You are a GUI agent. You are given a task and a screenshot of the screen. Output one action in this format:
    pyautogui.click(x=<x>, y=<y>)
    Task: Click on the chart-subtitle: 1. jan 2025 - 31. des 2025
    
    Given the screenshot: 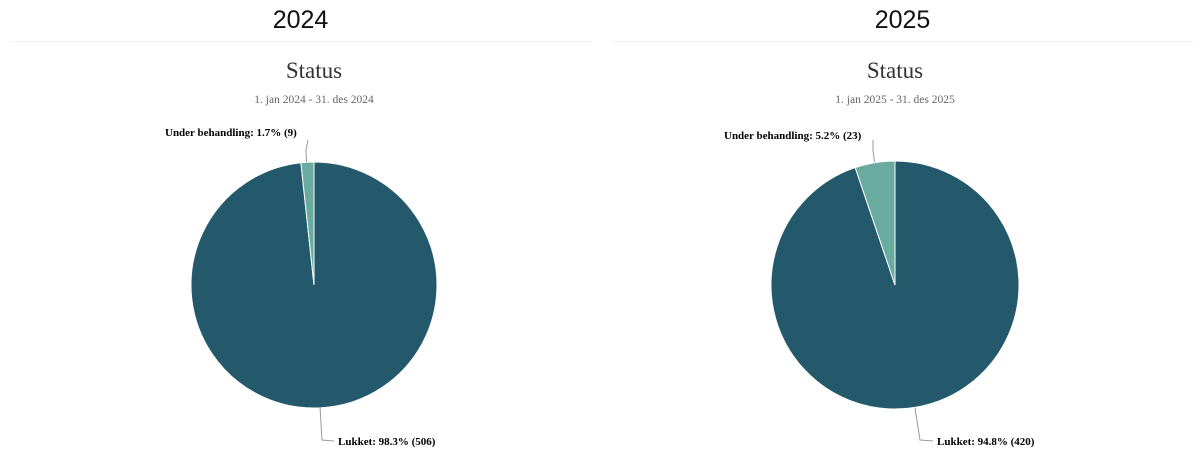 What is the action you would take?
    pyautogui.click(x=895, y=100)
    